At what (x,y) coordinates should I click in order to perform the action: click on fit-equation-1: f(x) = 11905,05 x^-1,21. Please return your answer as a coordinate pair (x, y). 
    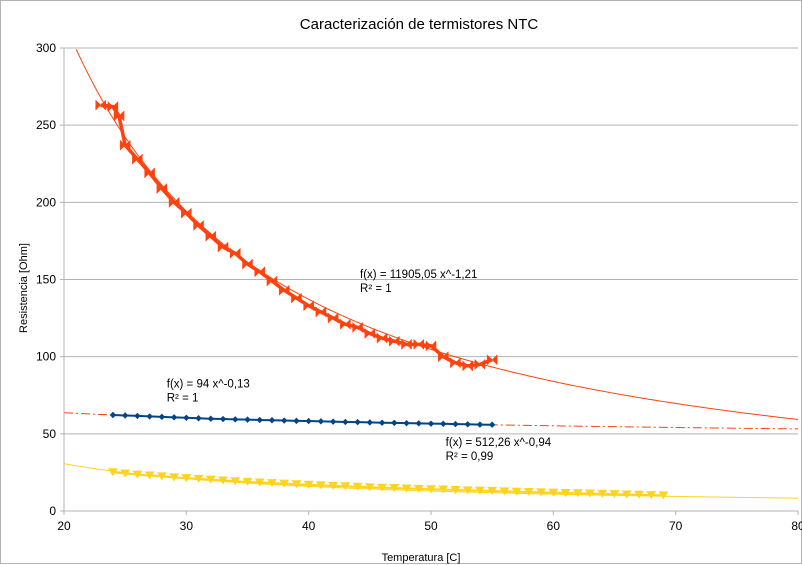
    Looking at the image, I should click on (418, 275).